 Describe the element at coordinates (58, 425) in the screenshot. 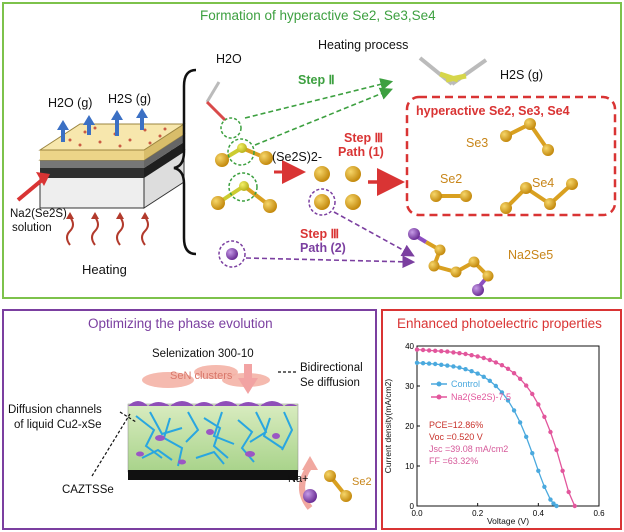

I see `liquid-cu2xse-label: of liquid Cu2-xSe` at that location.